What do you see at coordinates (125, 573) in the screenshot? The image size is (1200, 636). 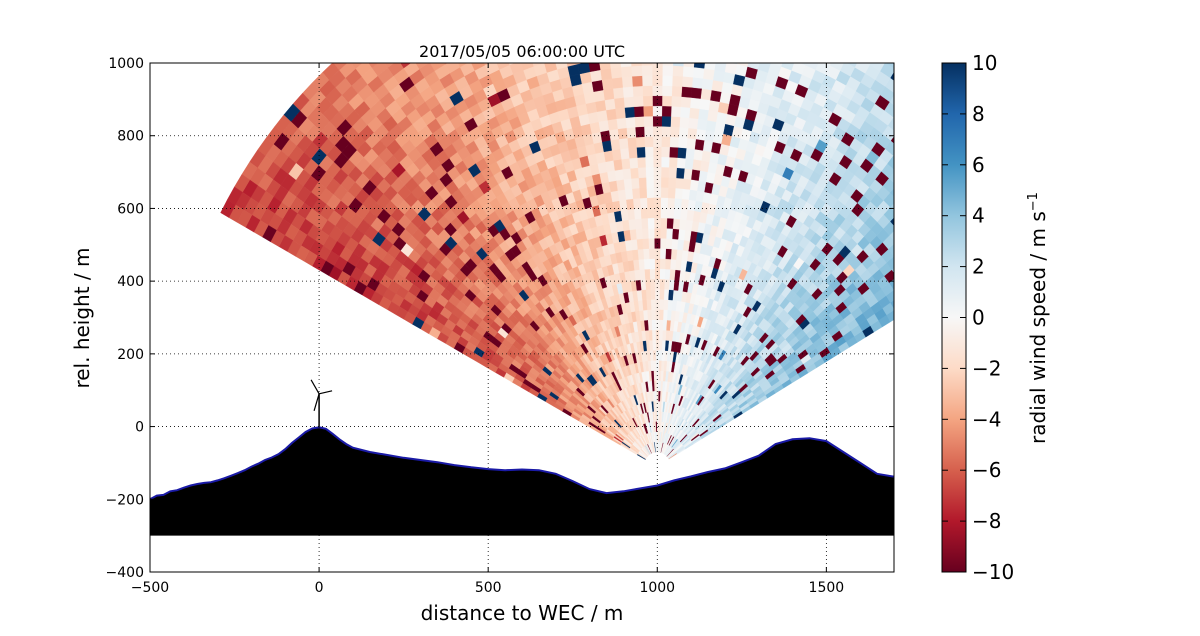 I see `y-tick-label: −400` at bounding box center [125, 573].